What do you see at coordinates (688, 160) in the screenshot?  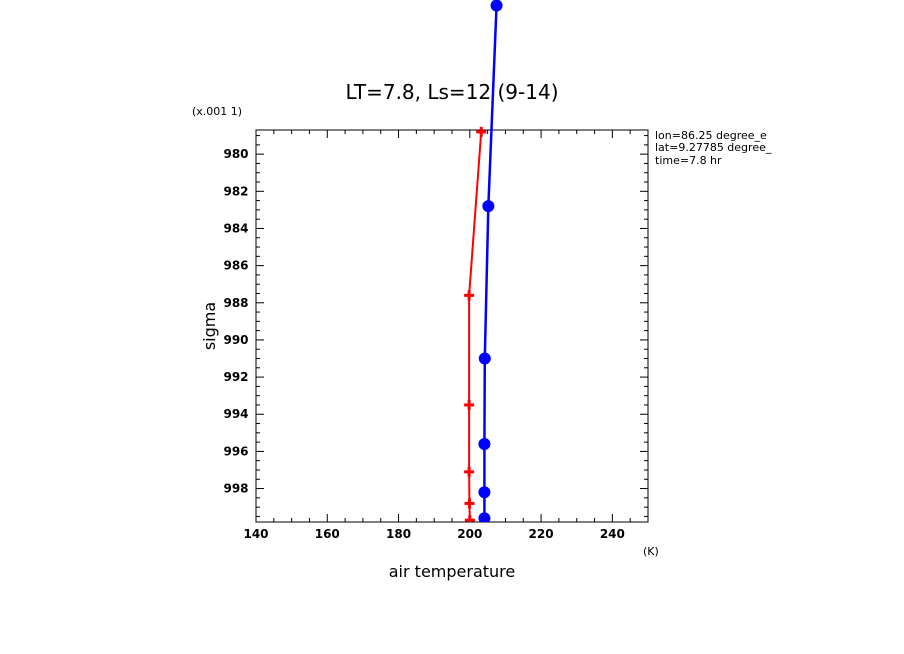 I see `annotation-time: time=7.8 hr` at bounding box center [688, 160].